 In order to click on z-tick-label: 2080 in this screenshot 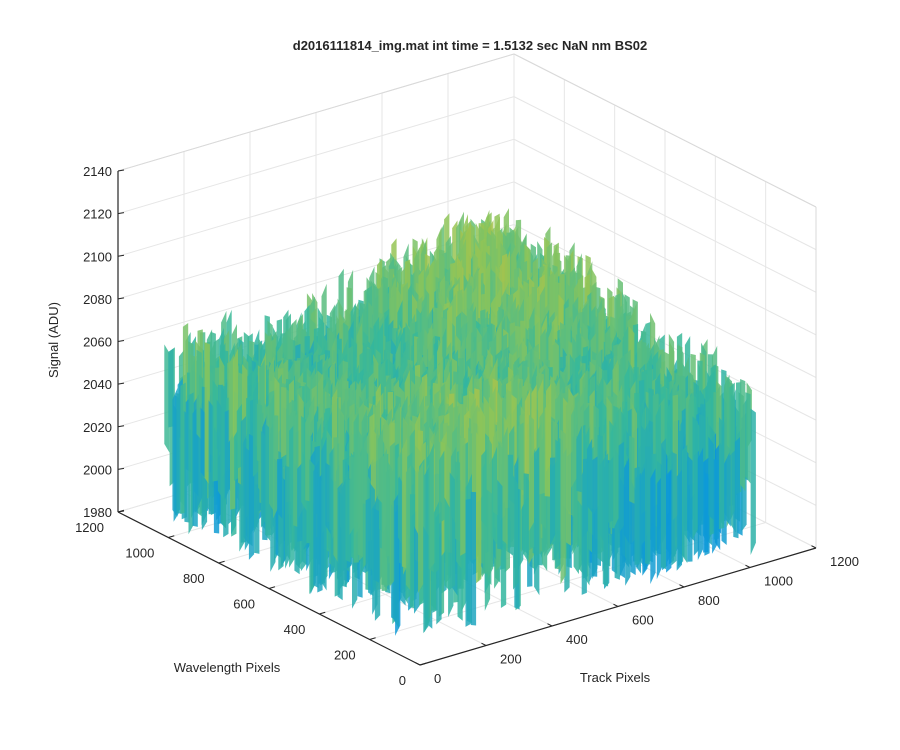, I will do `click(97, 299)`.